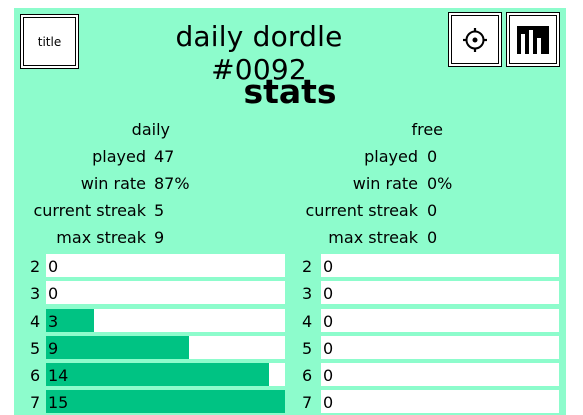 This screenshot has height=415, width=583. Describe the element at coordinates (164, 156) in the screenshot. I see `stat-value: 47` at that location.